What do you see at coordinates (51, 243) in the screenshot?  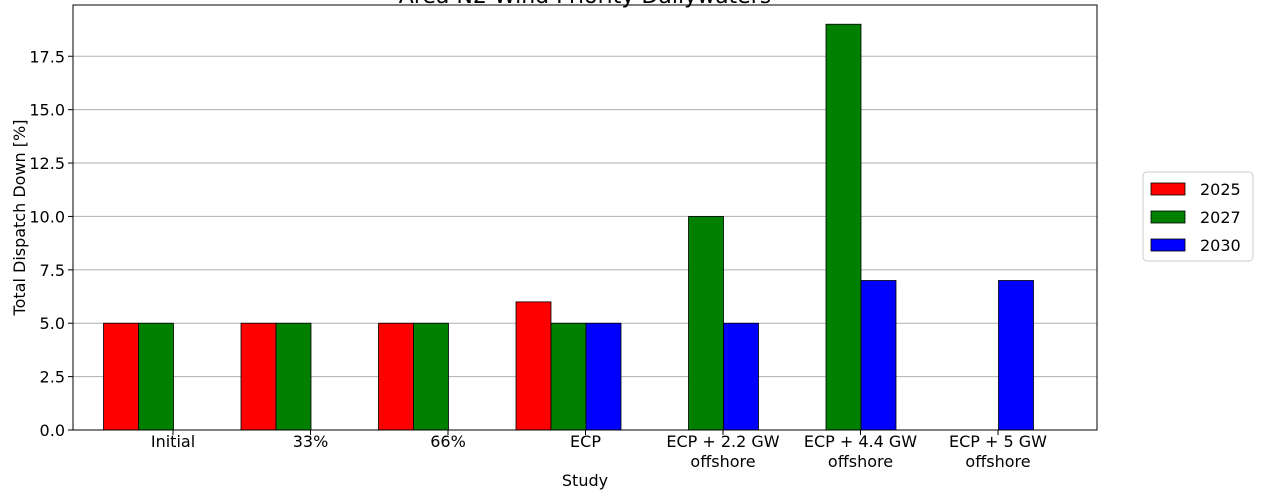 I see `y-axis-ticks: 0.0 2.5 5.0 7.5 10.0 12.5 15.0 17.5` at bounding box center [51, 243].